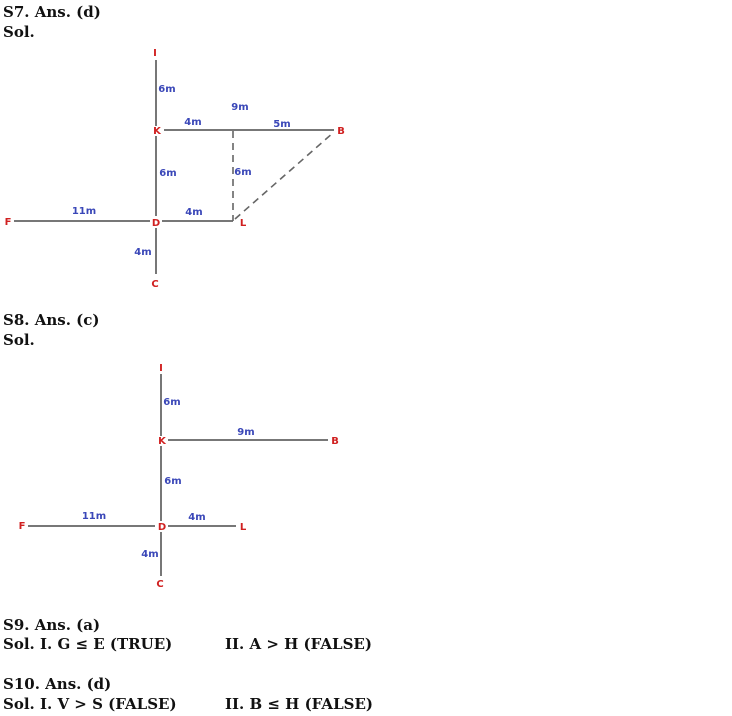 Image resolution: width=732 pixels, height=716 pixels. Describe the element at coordinates (162, 527) in the screenshot. I see `s8-point-d: D` at that location.